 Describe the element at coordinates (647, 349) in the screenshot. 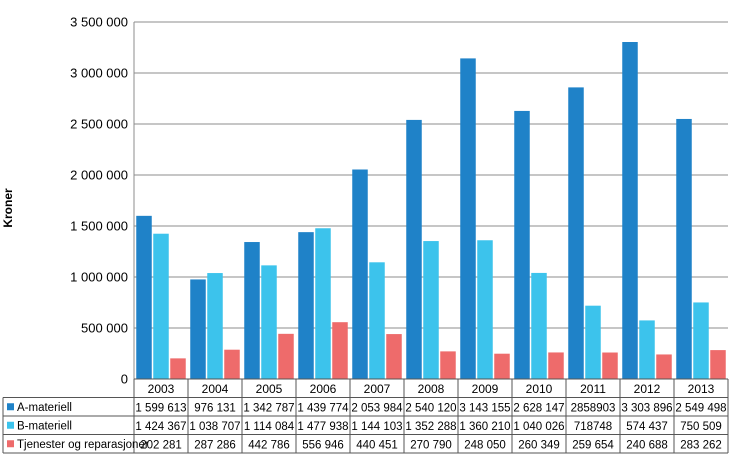

I see `bar-b-materiell-2012` at that location.